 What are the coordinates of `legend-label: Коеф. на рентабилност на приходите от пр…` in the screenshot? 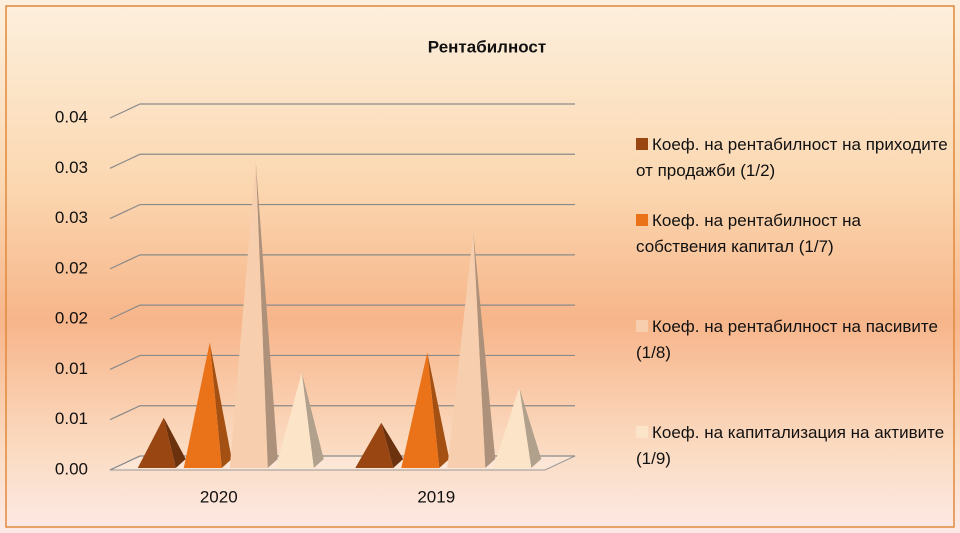 It's located at (792, 157).